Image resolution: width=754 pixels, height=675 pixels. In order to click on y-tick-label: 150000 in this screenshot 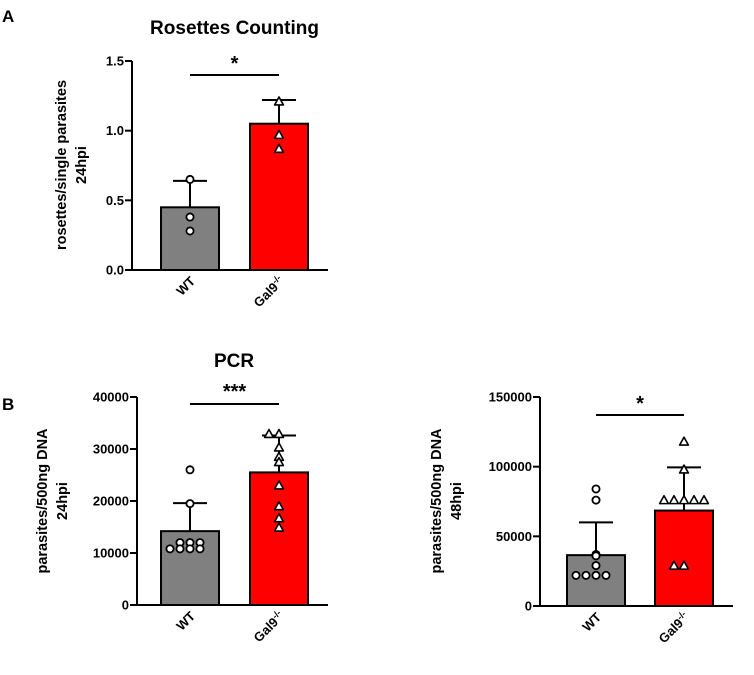, I will do `click(510, 397)`.